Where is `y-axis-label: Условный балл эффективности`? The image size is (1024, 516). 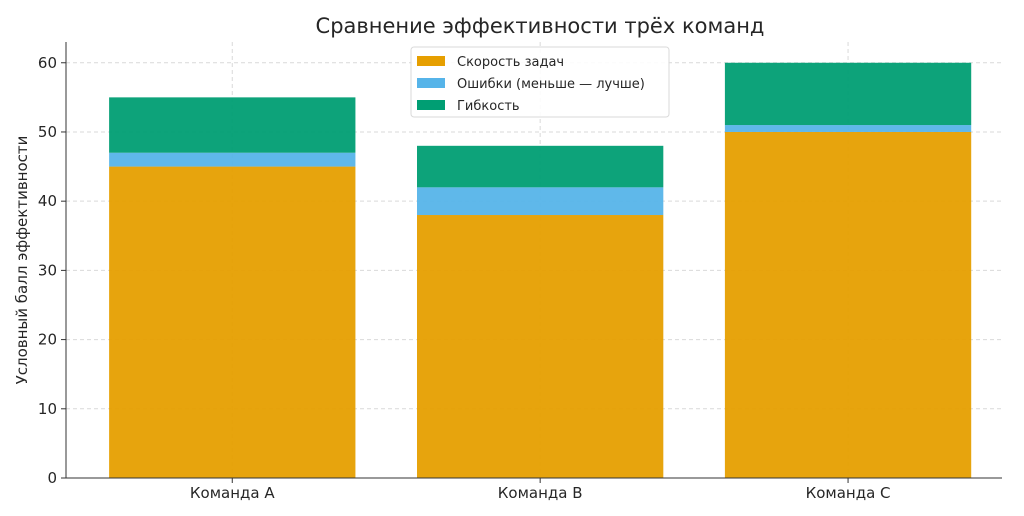 y-axis-label: Условный балл эффективности is located at coordinates (22, 260).